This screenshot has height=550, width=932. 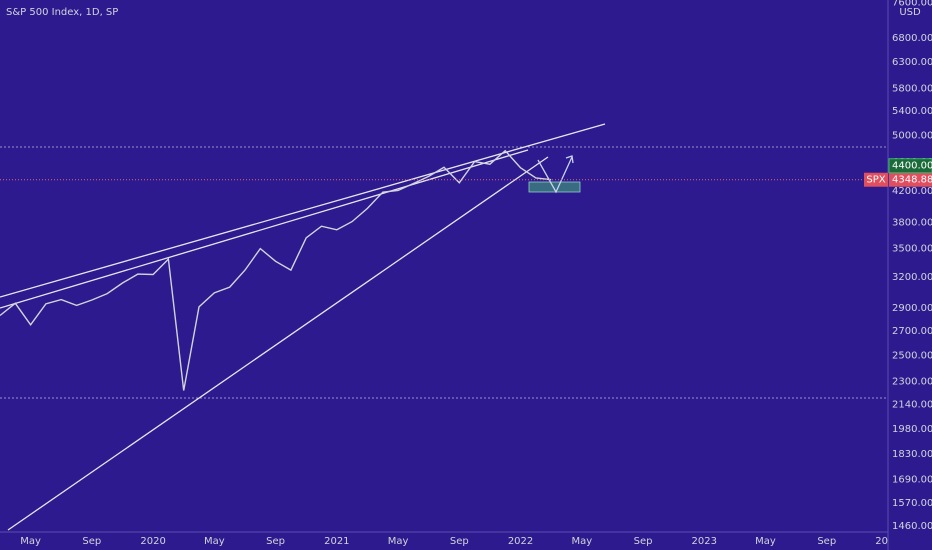 What do you see at coordinates (912, 331) in the screenshot?
I see `y-tick-label: 2700.00` at bounding box center [912, 331].